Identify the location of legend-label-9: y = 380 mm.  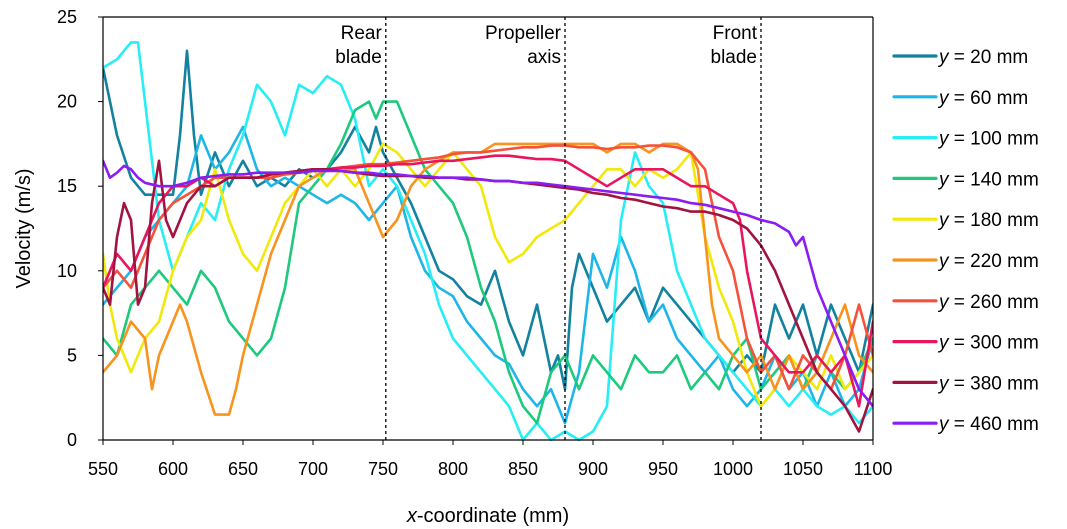
(988, 383).